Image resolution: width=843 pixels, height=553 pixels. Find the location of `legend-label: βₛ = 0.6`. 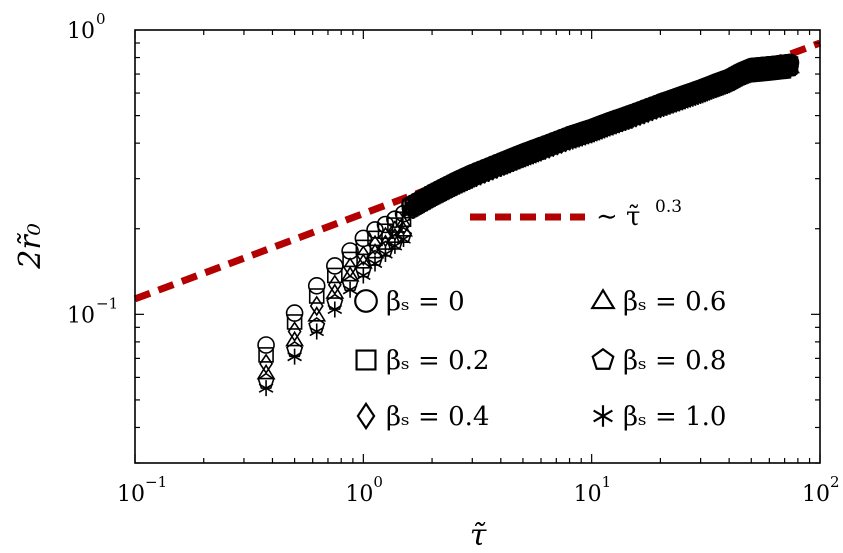

legend-label: βₛ = 0.6 is located at coordinates (674, 302).